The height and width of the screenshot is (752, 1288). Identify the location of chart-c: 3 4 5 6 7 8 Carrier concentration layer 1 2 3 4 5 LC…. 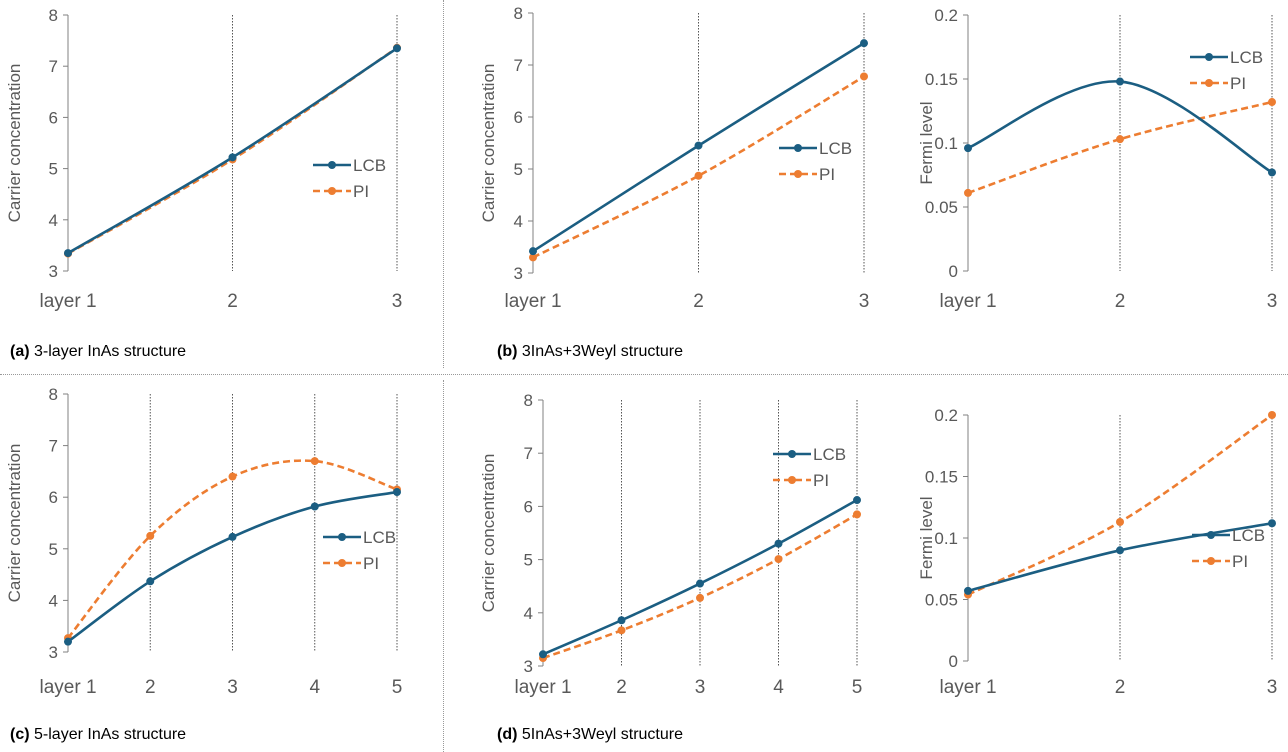
(203, 541).